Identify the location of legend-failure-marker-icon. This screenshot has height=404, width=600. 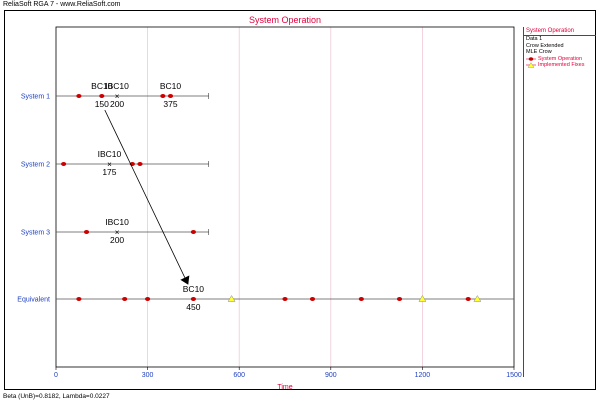
(531, 59).